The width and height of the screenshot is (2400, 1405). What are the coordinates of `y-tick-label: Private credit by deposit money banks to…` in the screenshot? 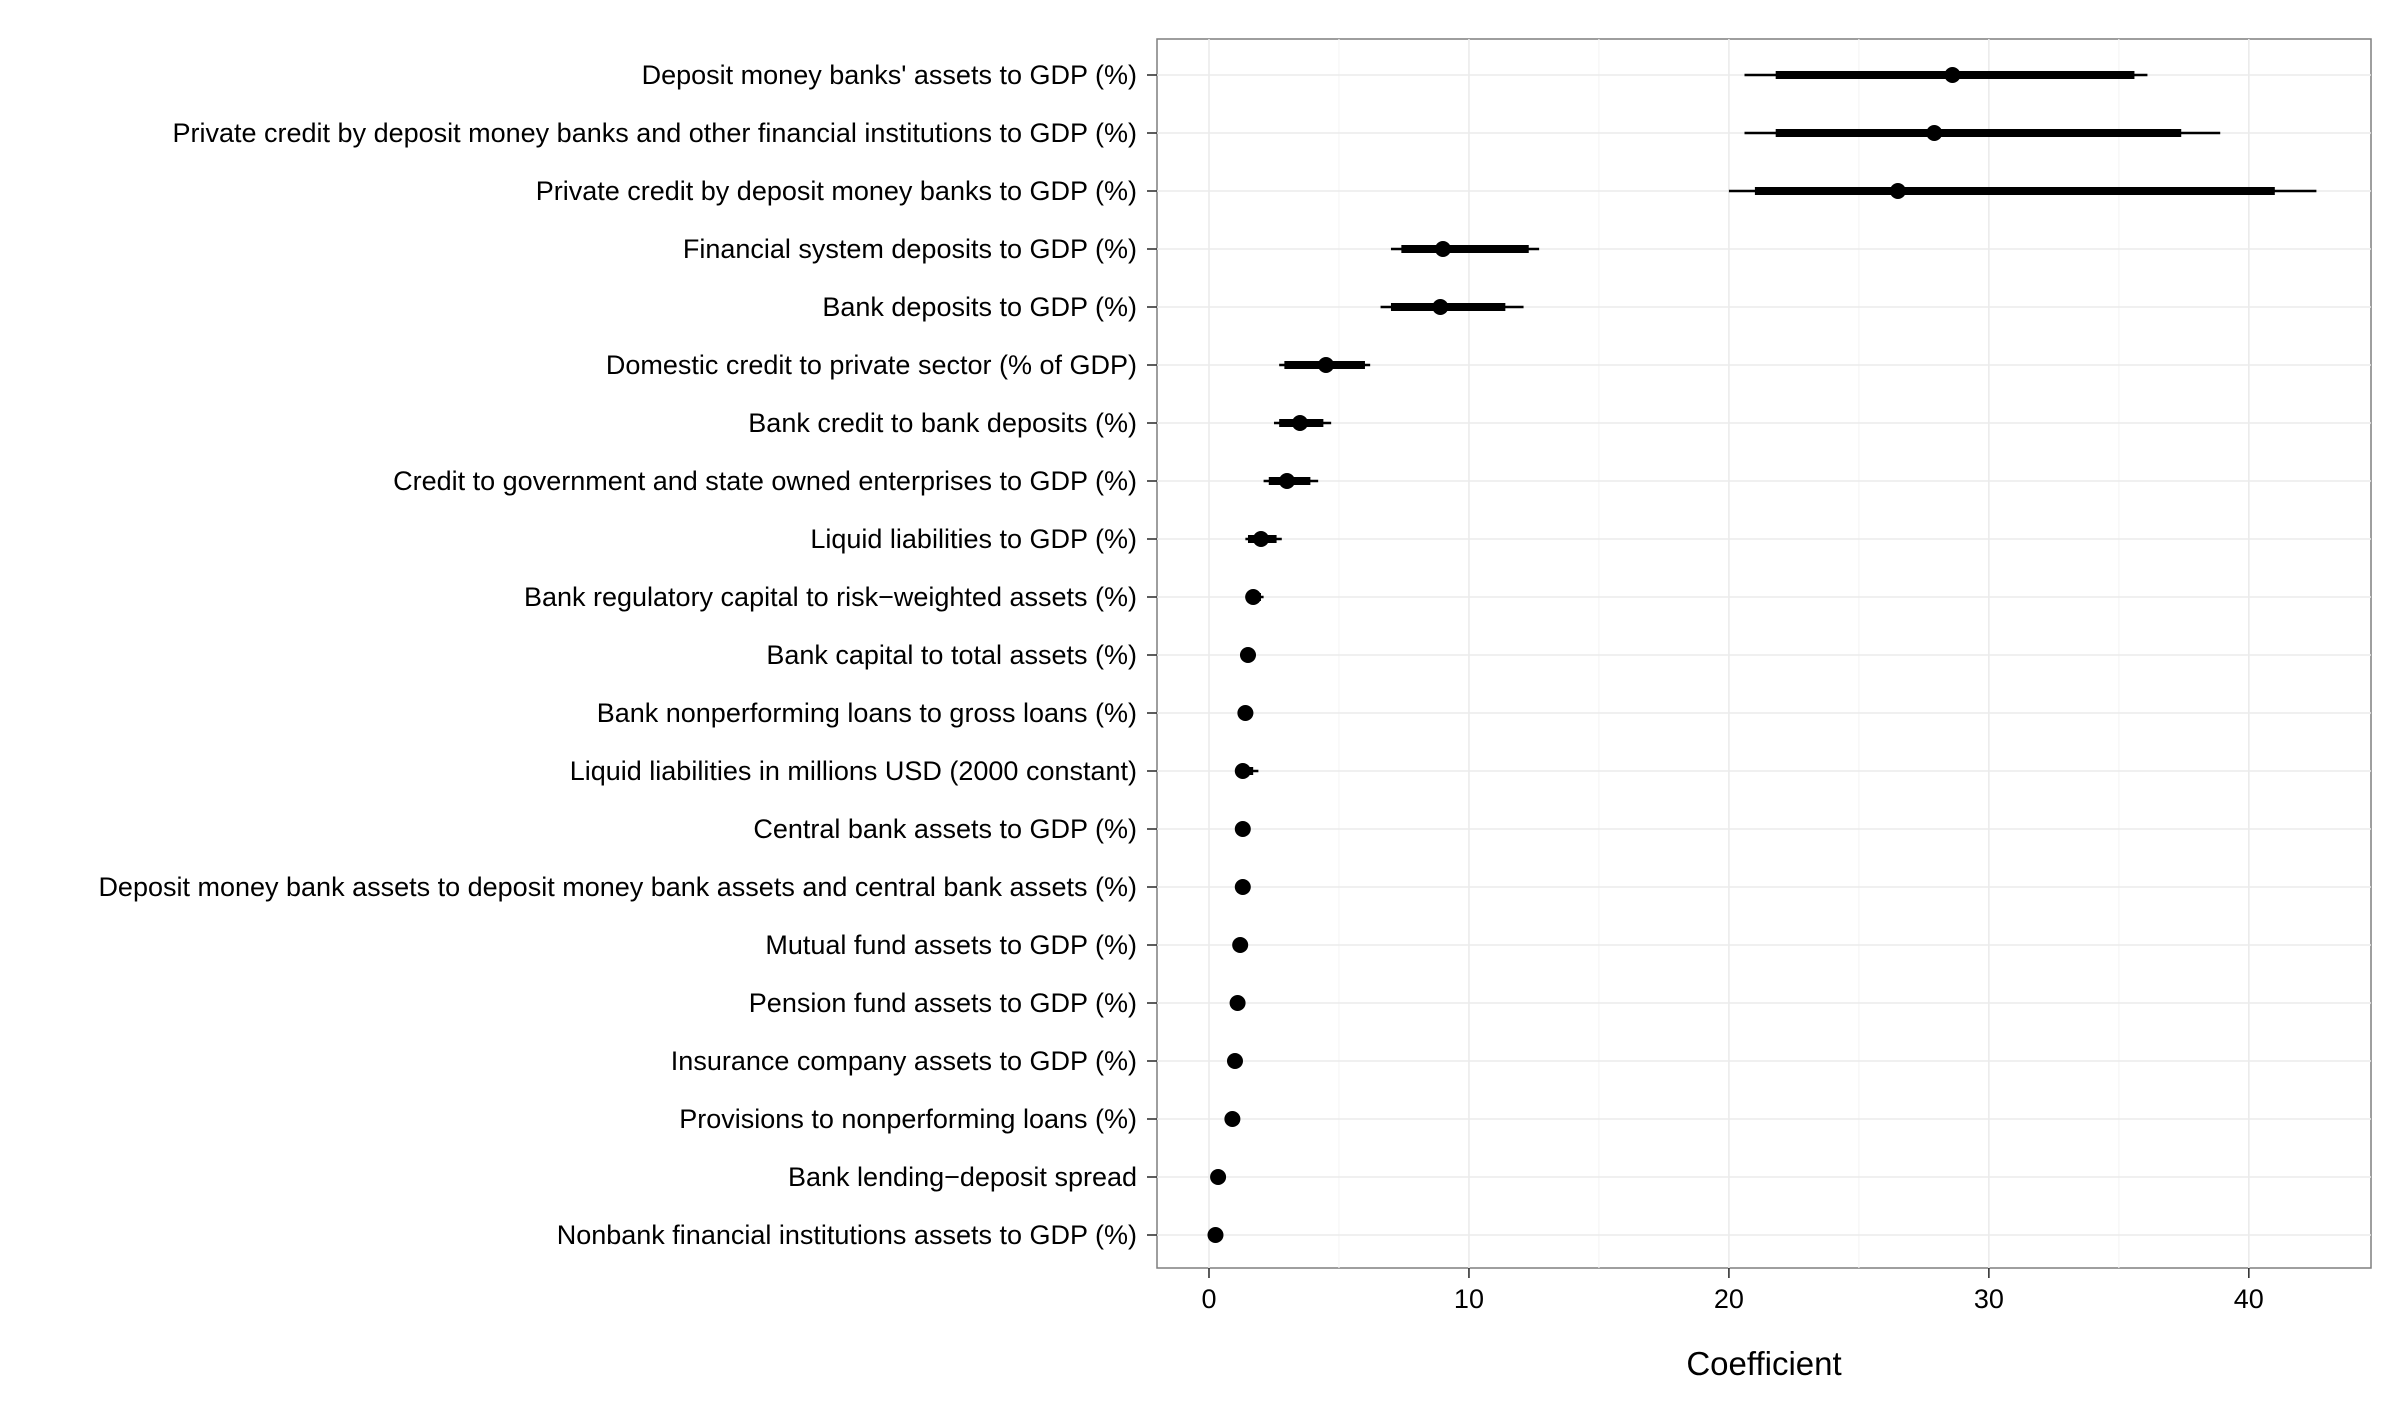 It's located at (836, 191).